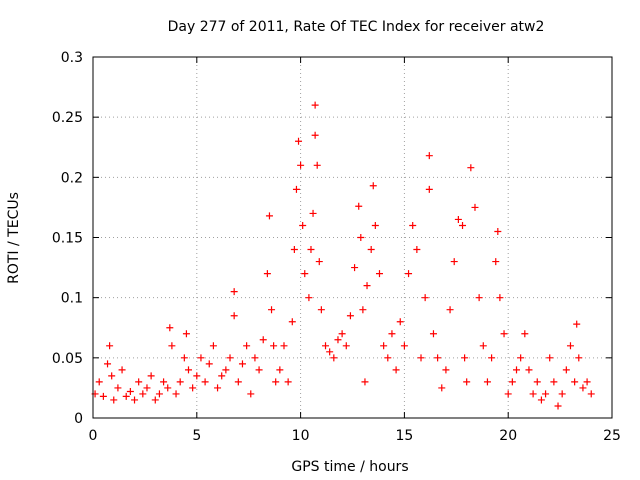 The image size is (640, 480). What do you see at coordinates (612, 436) in the screenshot?
I see `x-tick-label: 25` at bounding box center [612, 436].